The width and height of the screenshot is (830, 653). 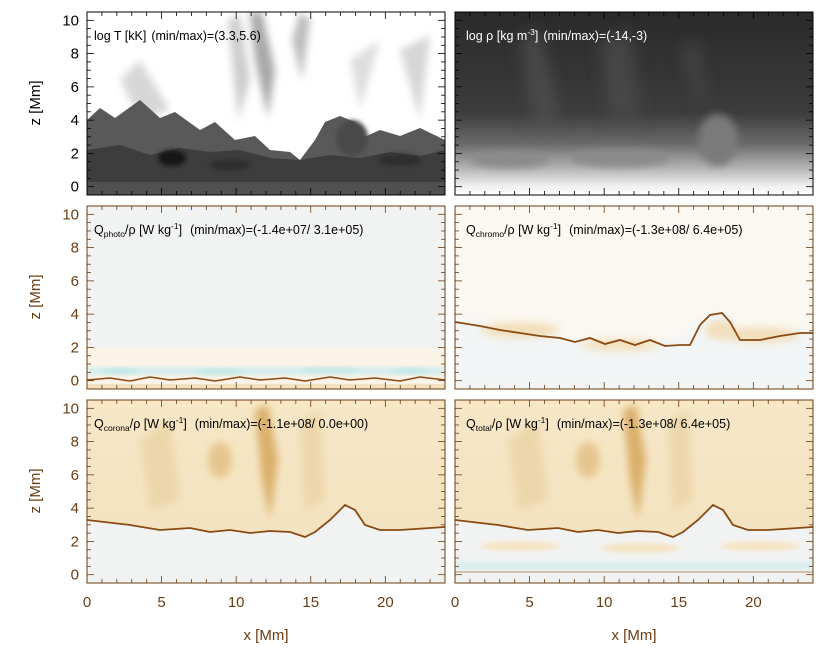 I want to click on panel-density-title: log ρ [kg m-3] (min/max)=(-14,-3), so click(x=556, y=35).